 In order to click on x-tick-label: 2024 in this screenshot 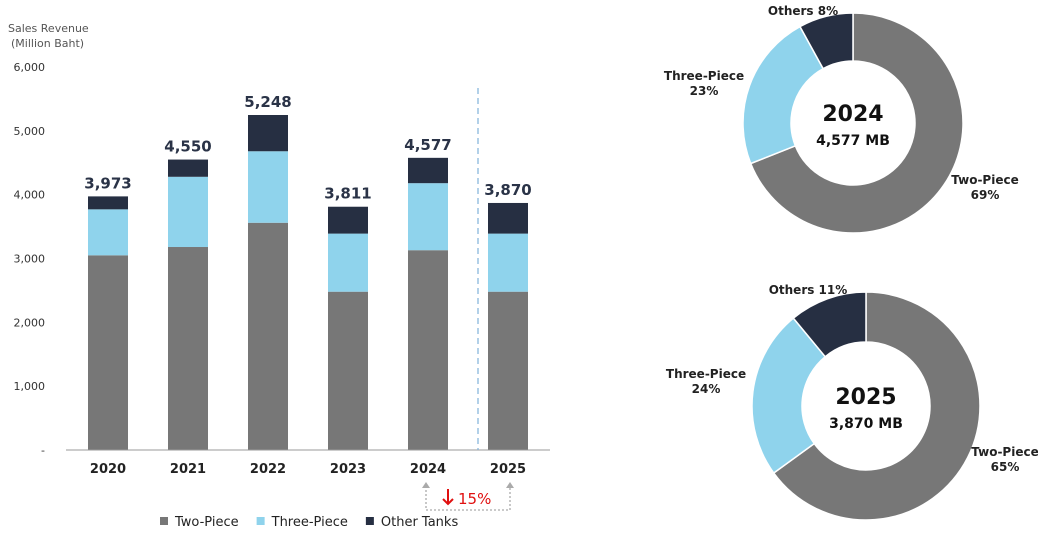, I will do `click(428, 469)`.